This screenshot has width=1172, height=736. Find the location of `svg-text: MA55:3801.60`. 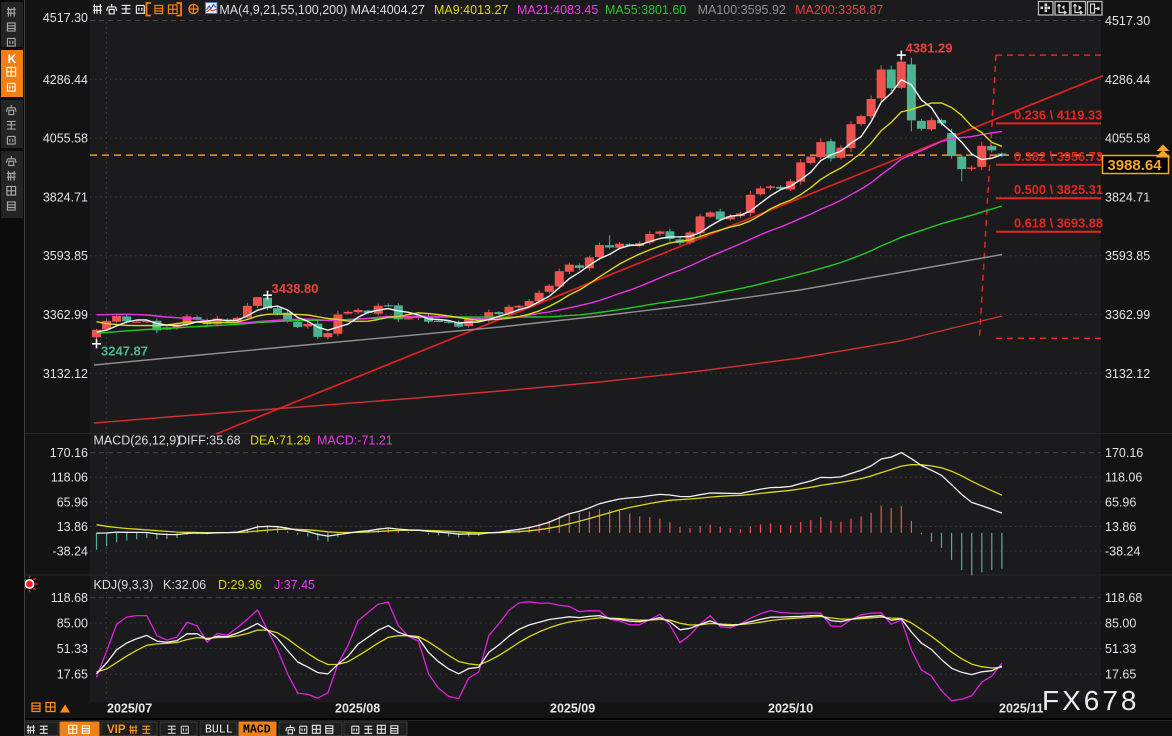

svg-text: MA55:3801.60 is located at coordinates (645, 10).